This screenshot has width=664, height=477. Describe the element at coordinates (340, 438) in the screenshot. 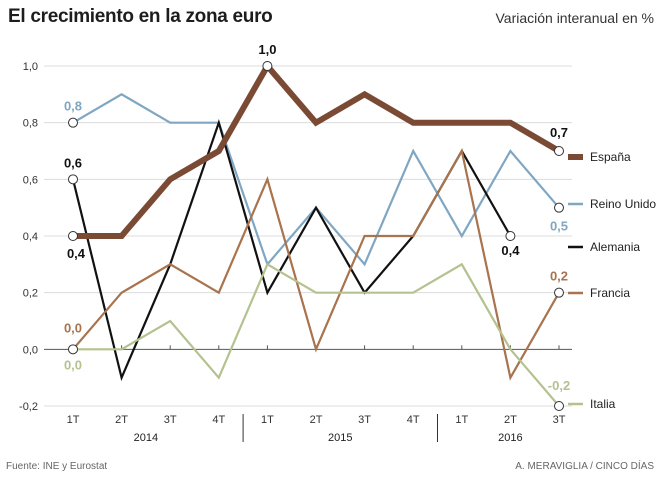

I see `year-label: 2015` at that location.